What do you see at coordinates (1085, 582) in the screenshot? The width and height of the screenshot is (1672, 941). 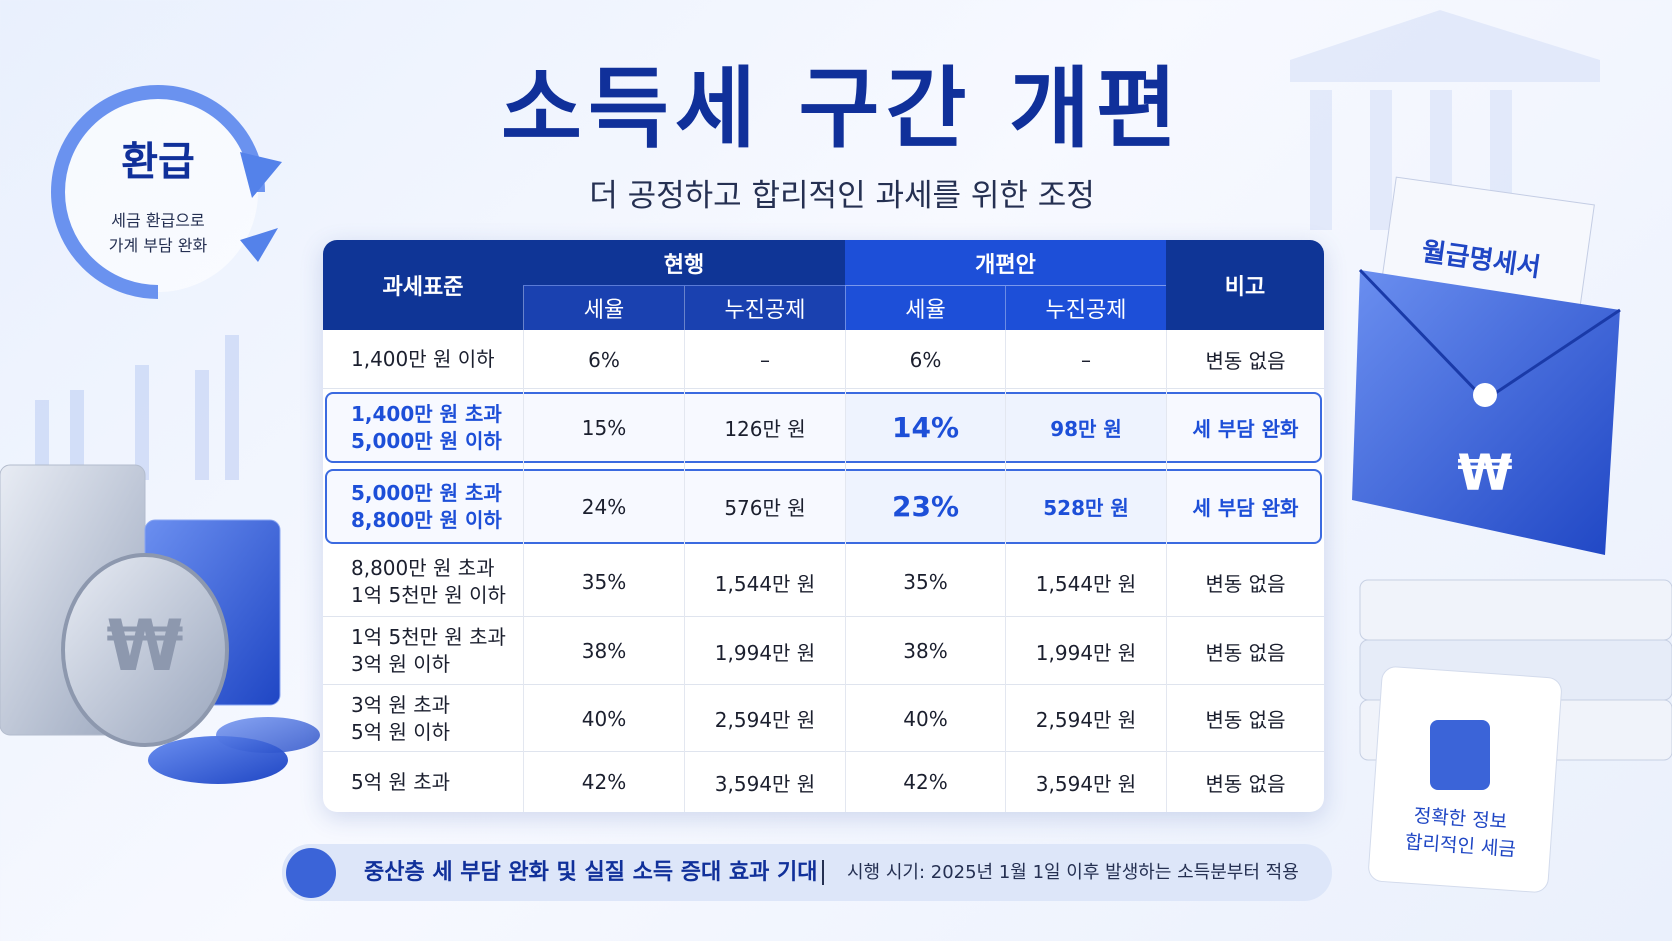 I see `new-deduction-cell: 1,544만 원` at bounding box center [1085, 582].